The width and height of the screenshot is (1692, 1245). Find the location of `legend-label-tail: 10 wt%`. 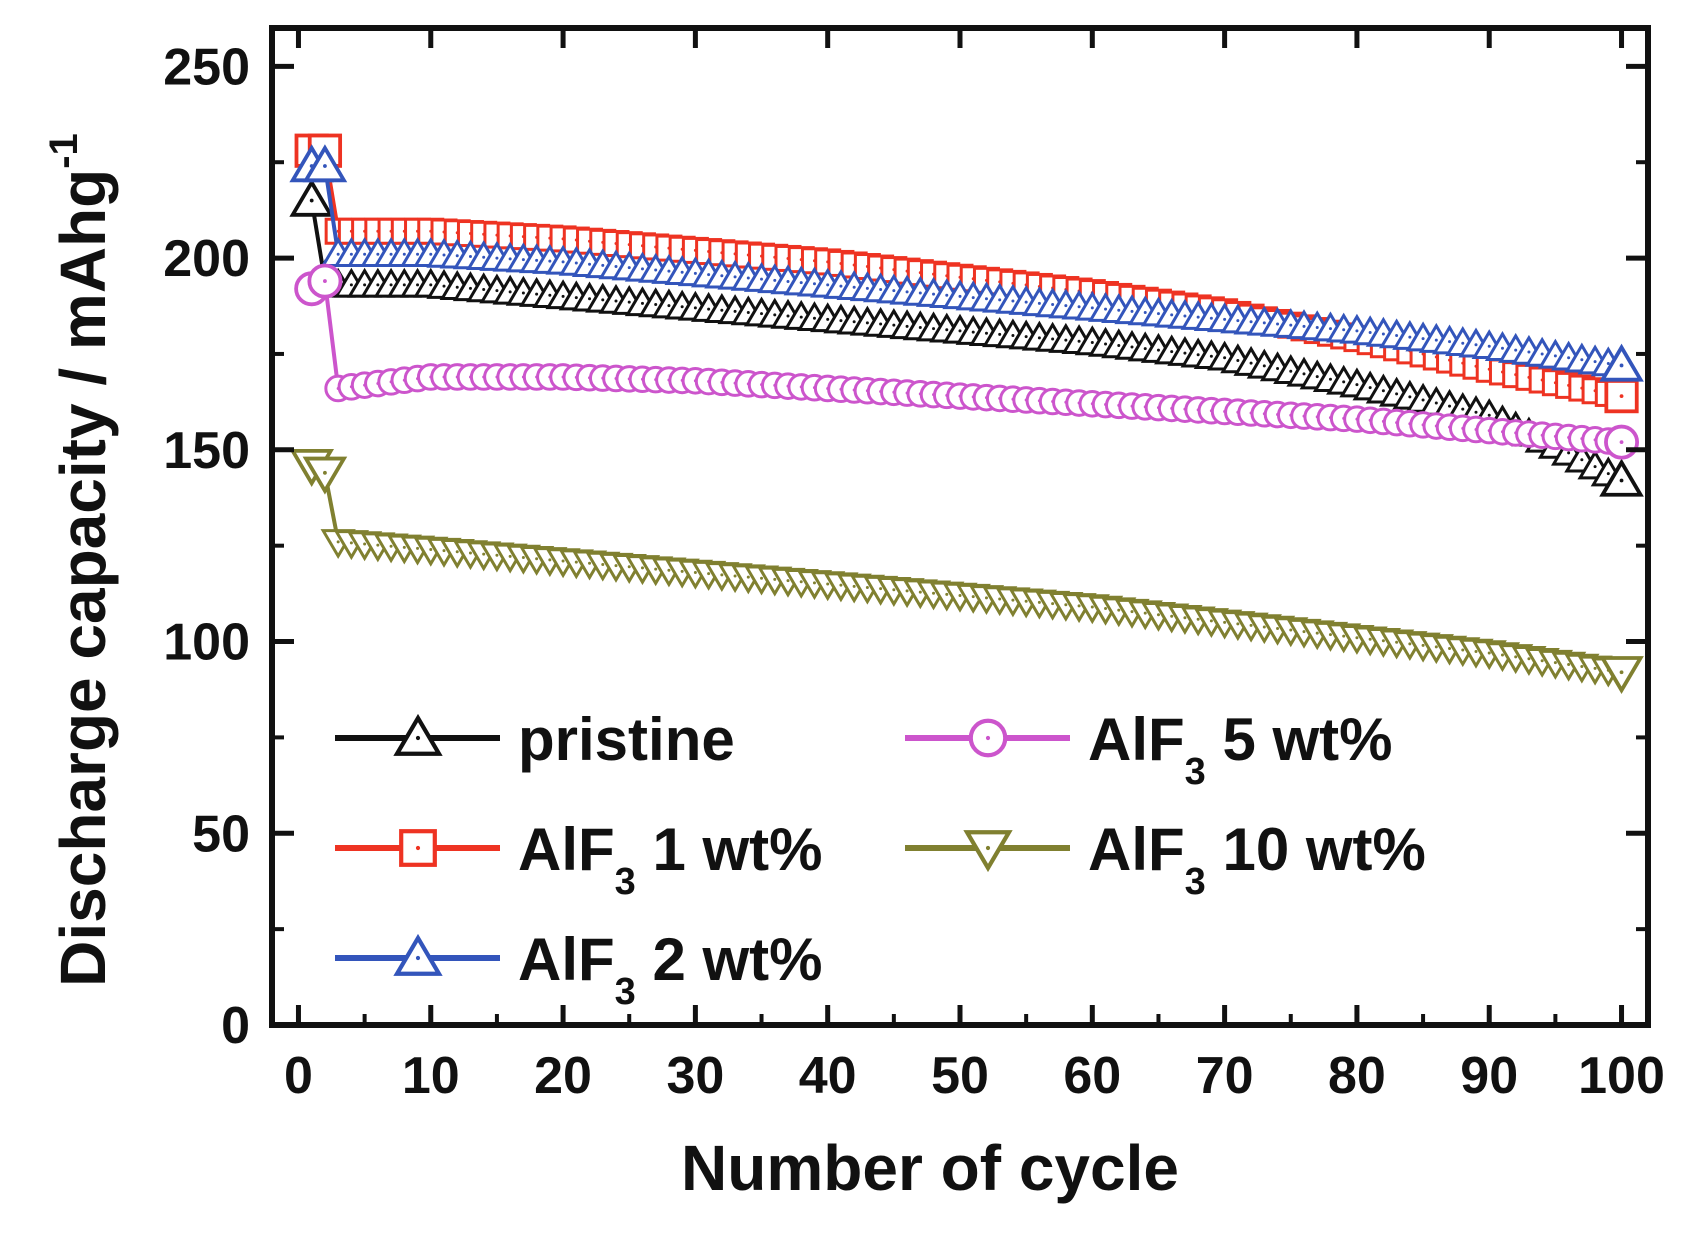

legend-label-tail: 10 wt% is located at coordinates (1316, 849).